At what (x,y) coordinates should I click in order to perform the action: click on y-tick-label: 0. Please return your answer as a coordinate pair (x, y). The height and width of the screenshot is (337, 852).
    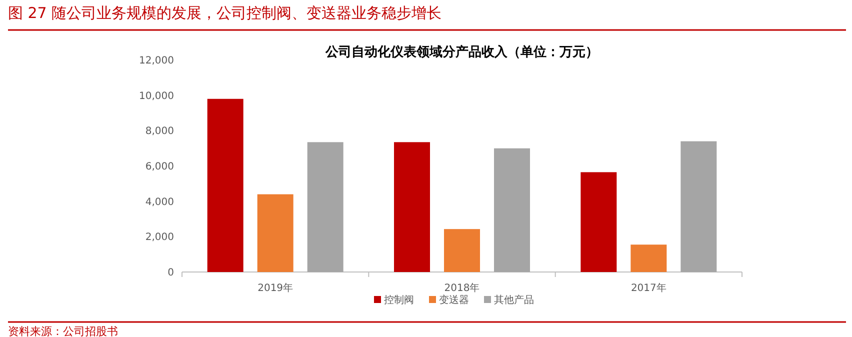
    Looking at the image, I should click on (171, 273).